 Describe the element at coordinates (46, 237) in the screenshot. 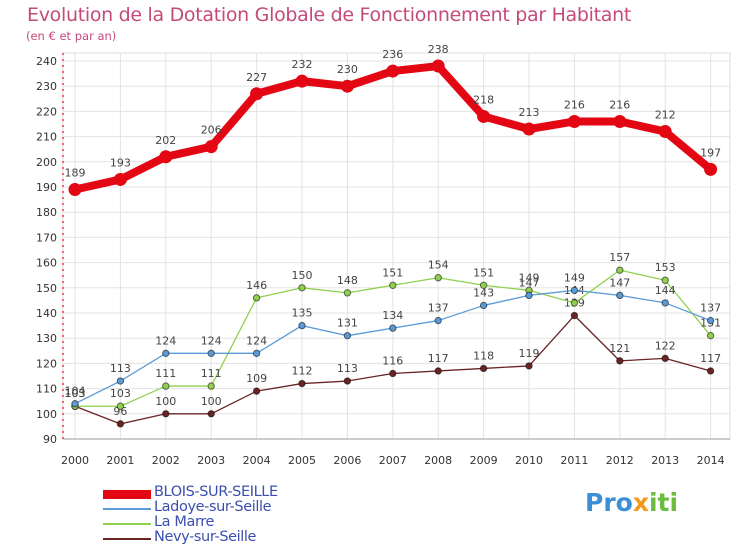

I see `y-tick-label: 170` at that location.